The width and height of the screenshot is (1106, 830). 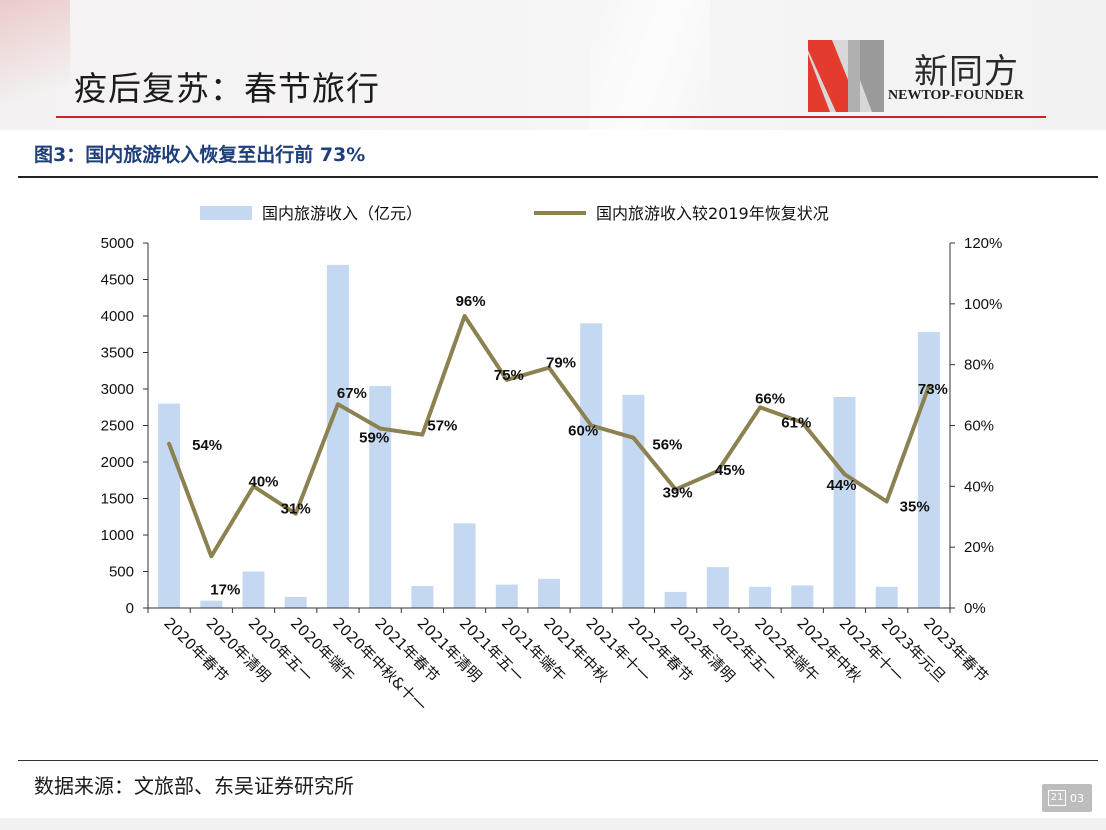 I want to click on left-tick-label-6: 3000, so click(x=117, y=389).